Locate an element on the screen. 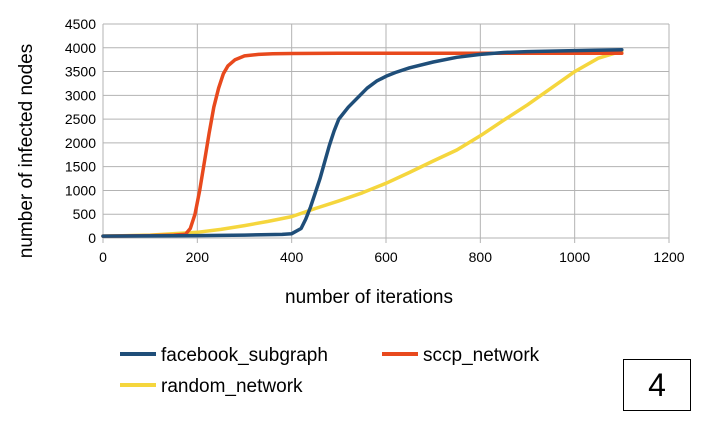  y-tick-label: 2500 is located at coordinates (80, 119).